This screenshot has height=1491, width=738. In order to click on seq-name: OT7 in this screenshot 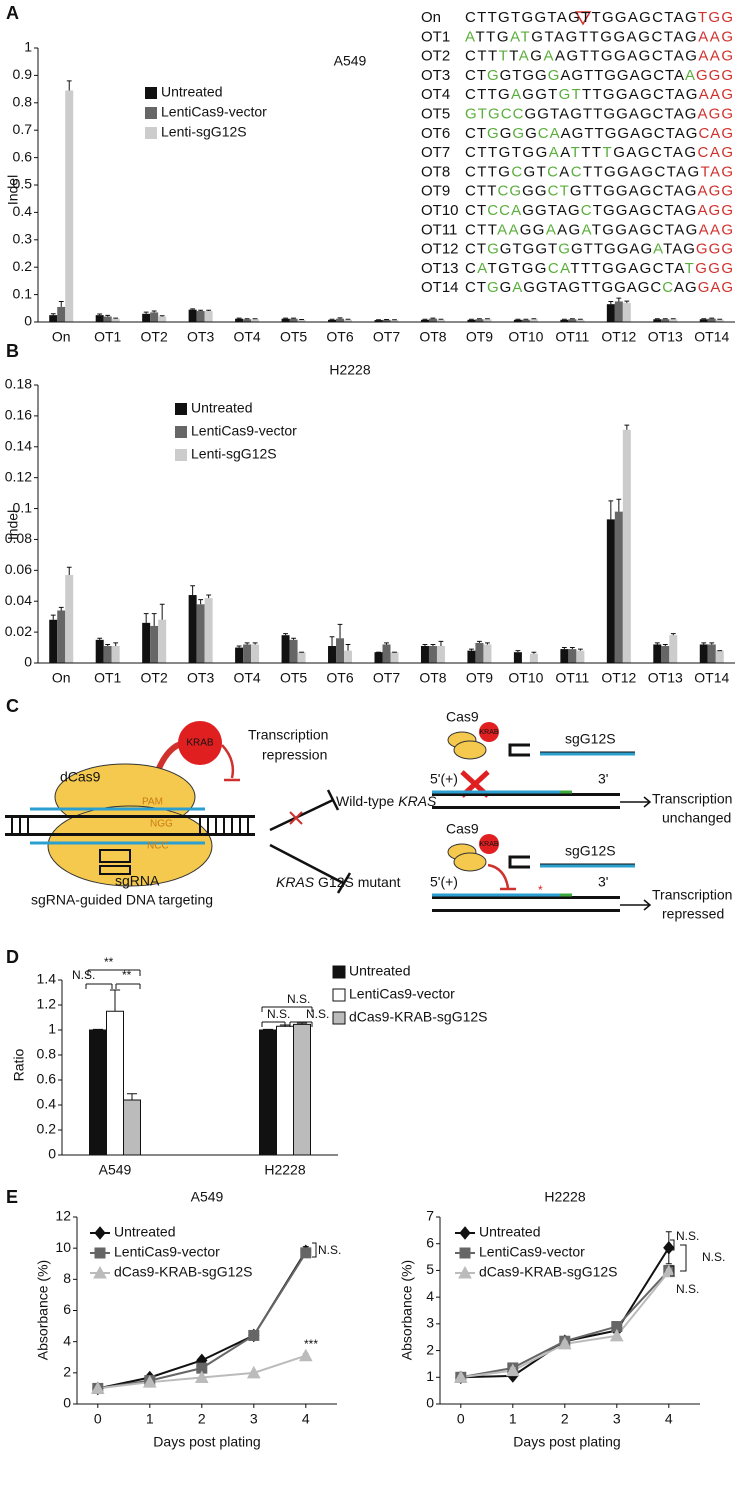, I will do `click(435, 152)`.